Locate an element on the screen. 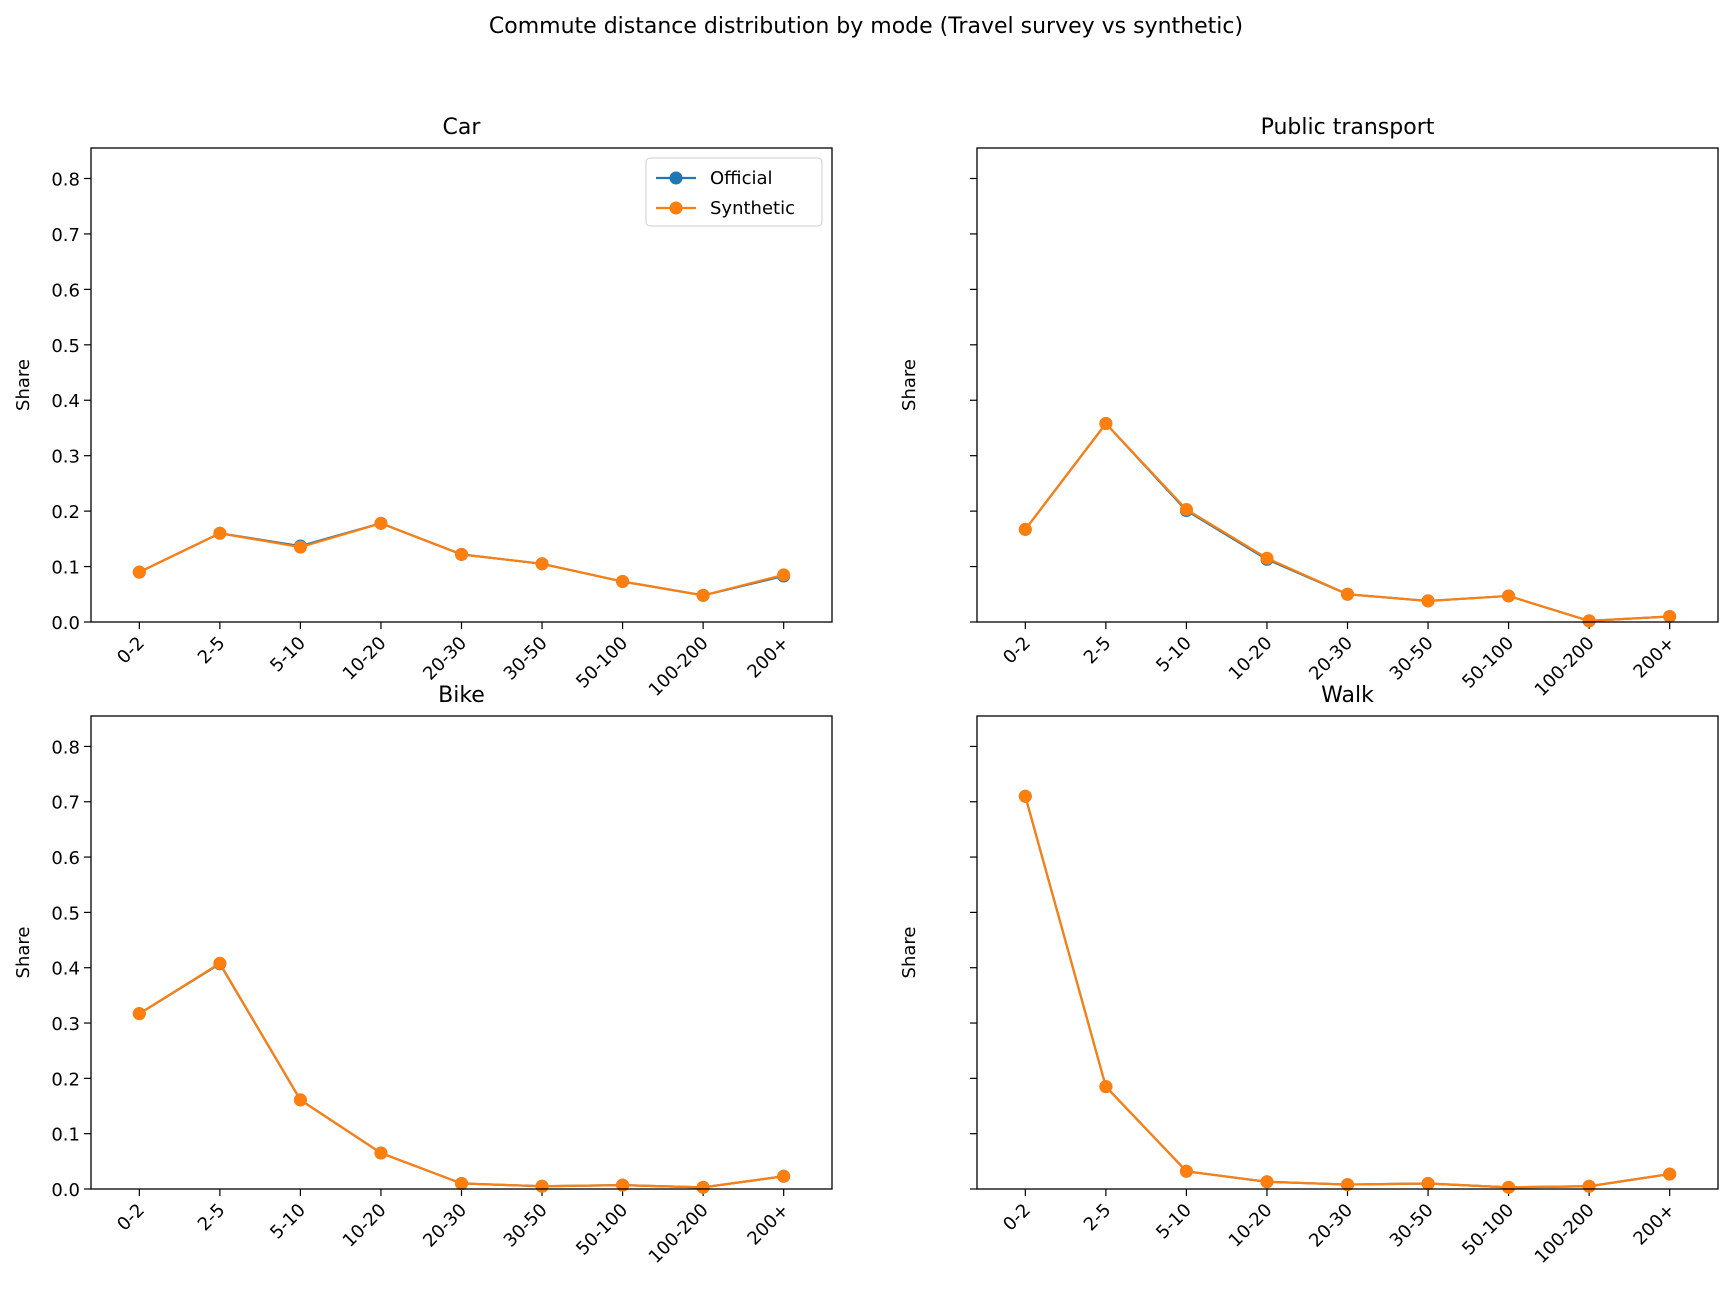  legend-label: Synthetic is located at coordinates (752, 208).